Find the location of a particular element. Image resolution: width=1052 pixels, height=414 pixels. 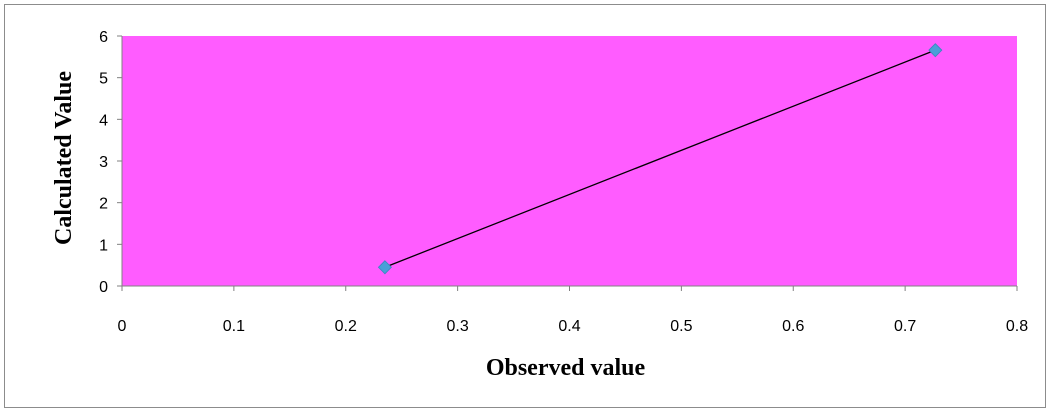

x-tick-label: 0.3 is located at coordinates (458, 326).